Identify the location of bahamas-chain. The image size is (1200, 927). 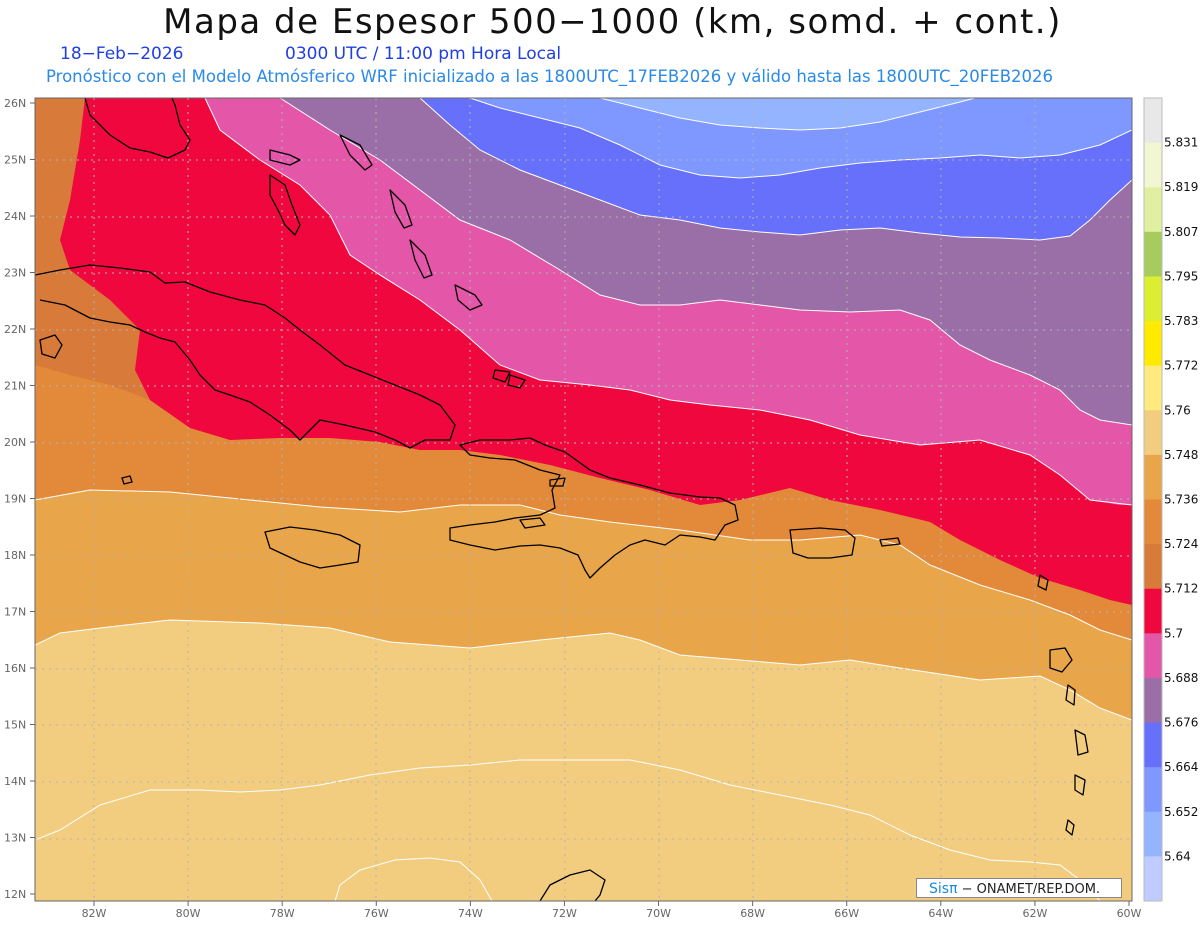
(356, 152).